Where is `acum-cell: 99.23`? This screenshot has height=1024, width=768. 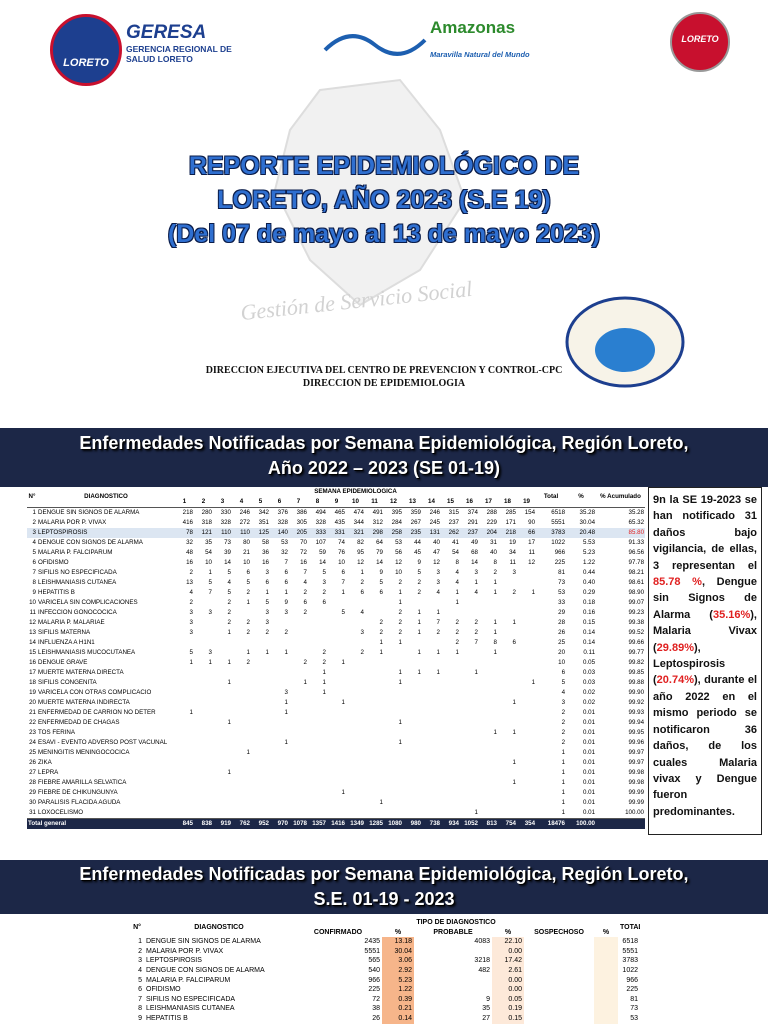
acum-cell: 99.23 is located at coordinates (636, 612).